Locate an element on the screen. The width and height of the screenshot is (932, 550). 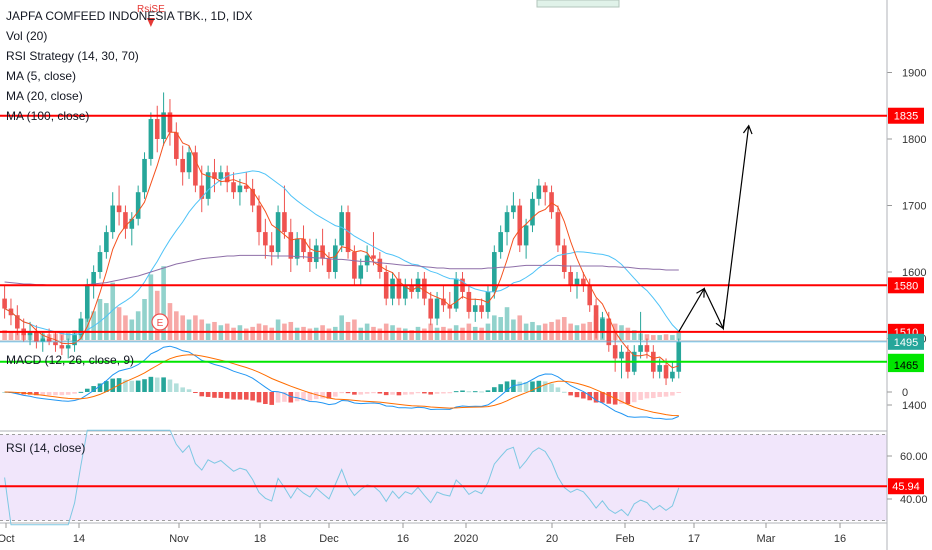
macd-signal-line is located at coordinates (341, 385).